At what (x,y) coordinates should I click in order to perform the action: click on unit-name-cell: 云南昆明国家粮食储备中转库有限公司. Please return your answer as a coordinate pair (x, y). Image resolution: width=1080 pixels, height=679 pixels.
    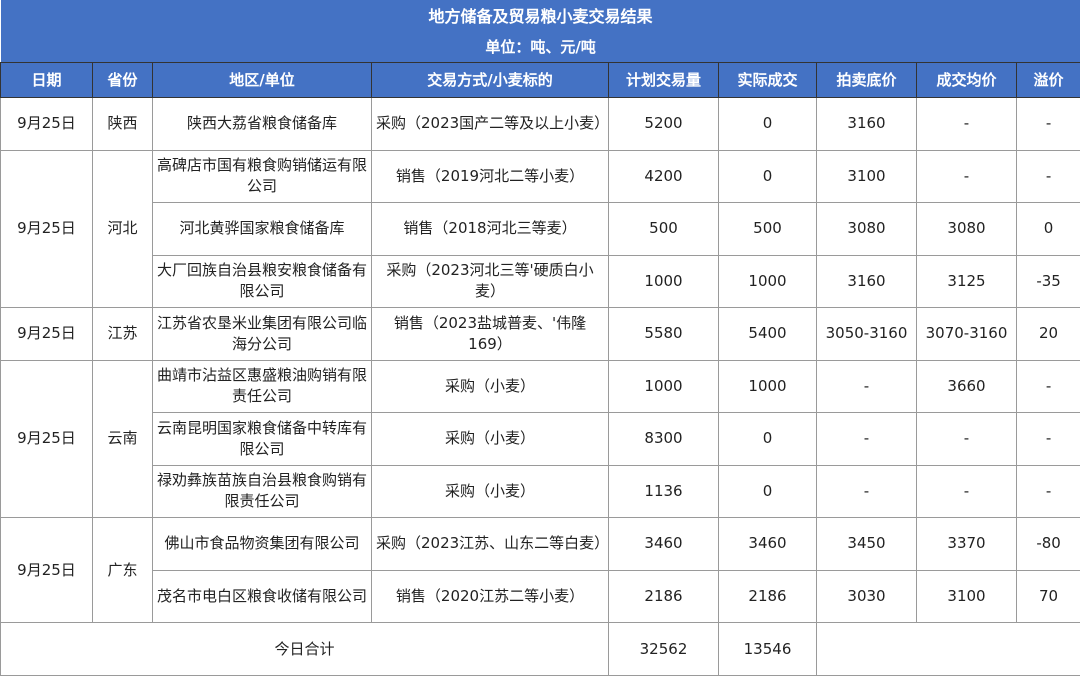
    Looking at the image, I should click on (262, 439).